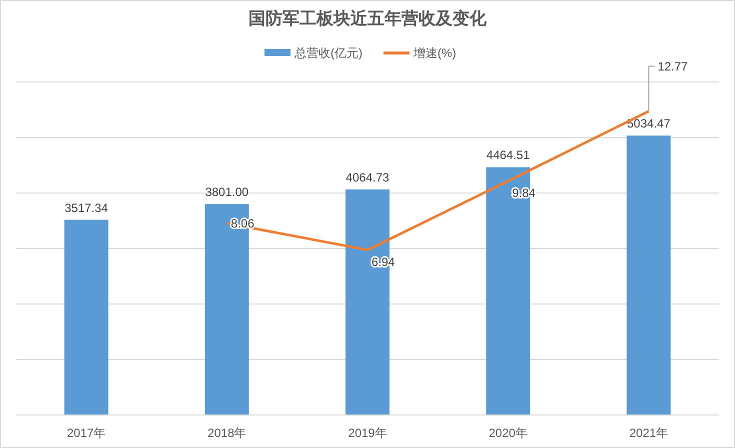  I want to click on data-label: 5034.47, so click(649, 123).